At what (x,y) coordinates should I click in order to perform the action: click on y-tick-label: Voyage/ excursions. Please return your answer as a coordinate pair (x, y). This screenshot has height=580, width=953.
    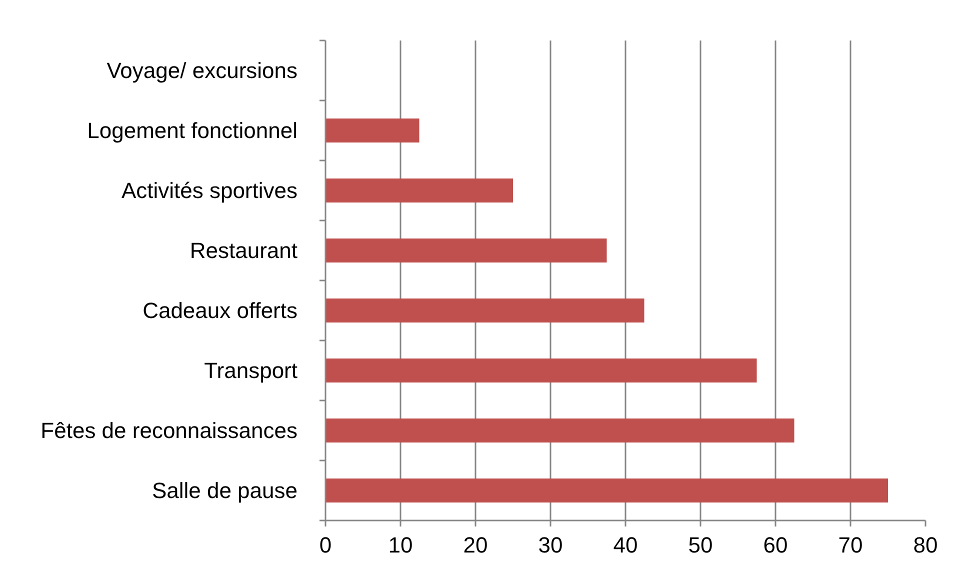
    Looking at the image, I should click on (202, 70).